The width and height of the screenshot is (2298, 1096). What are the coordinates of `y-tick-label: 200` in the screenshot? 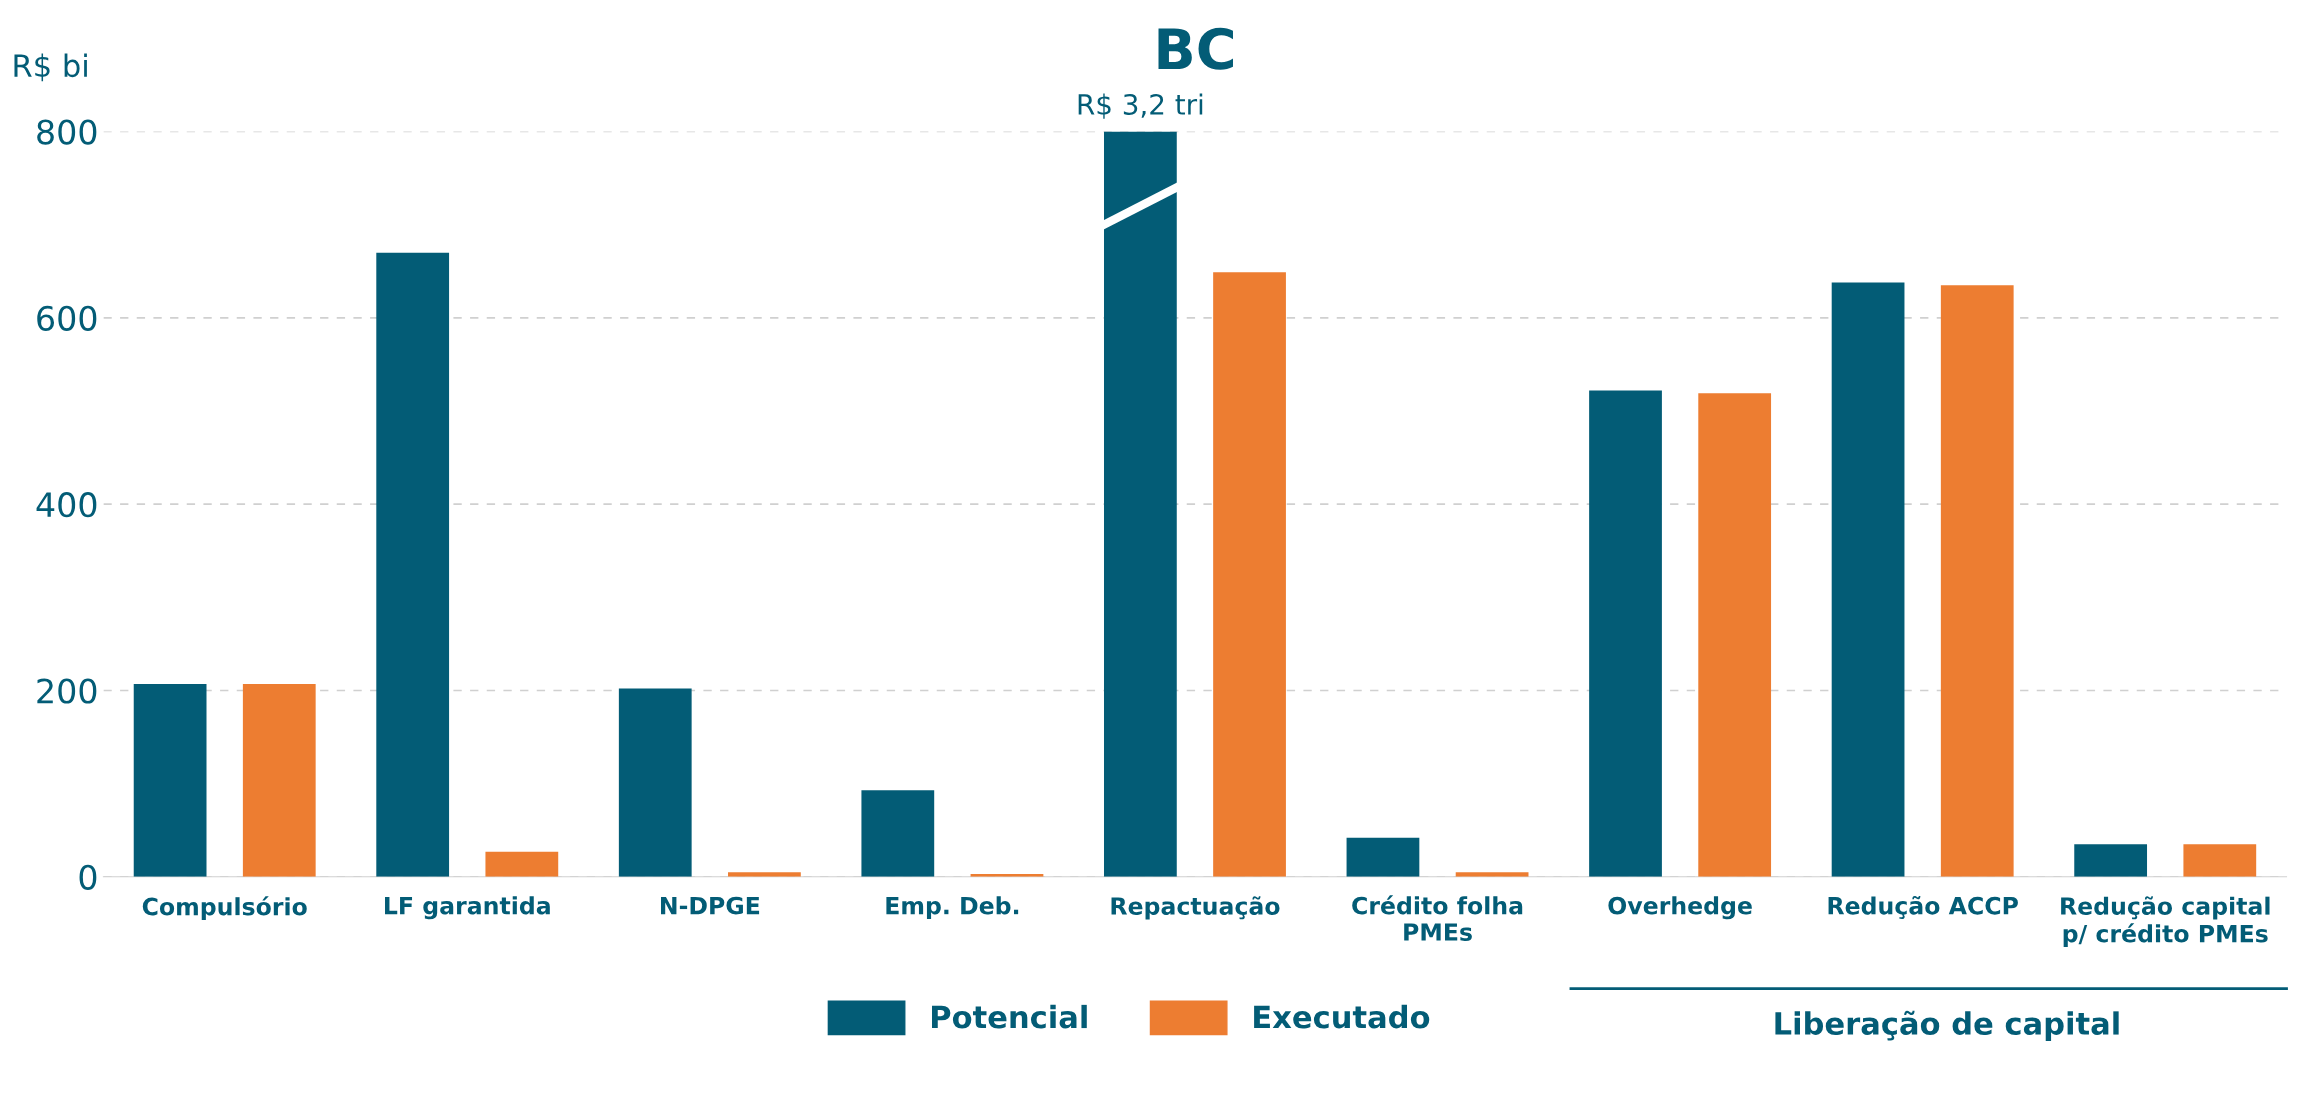 It's located at (67, 691).